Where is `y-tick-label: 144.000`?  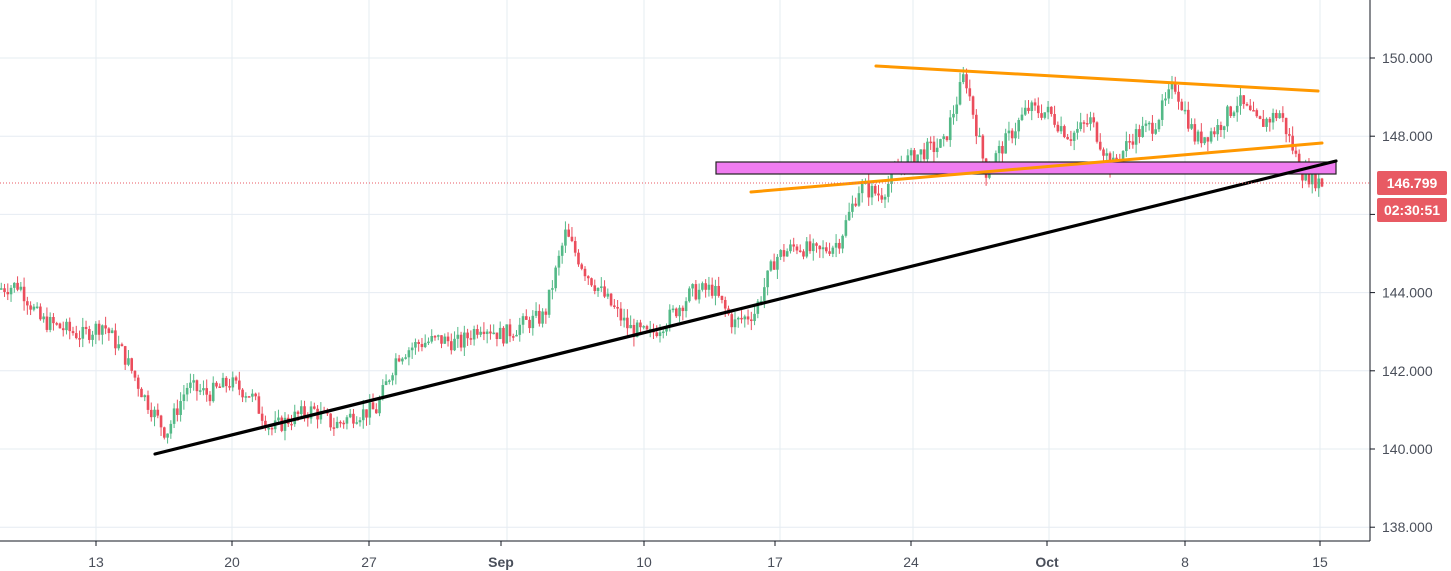
y-tick-label: 144.000 is located at coordinates (1407, 293).